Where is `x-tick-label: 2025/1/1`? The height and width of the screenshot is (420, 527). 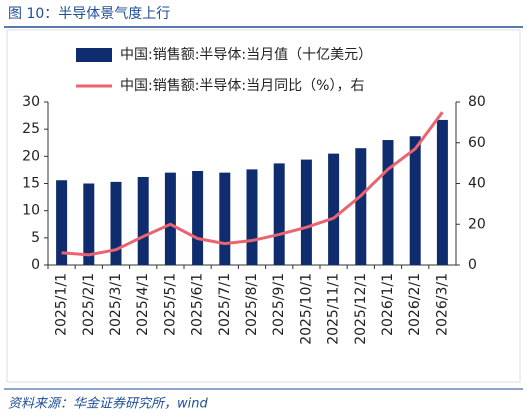 x-tick-label: 2025/1/1 is located at coordinates (62, 304).